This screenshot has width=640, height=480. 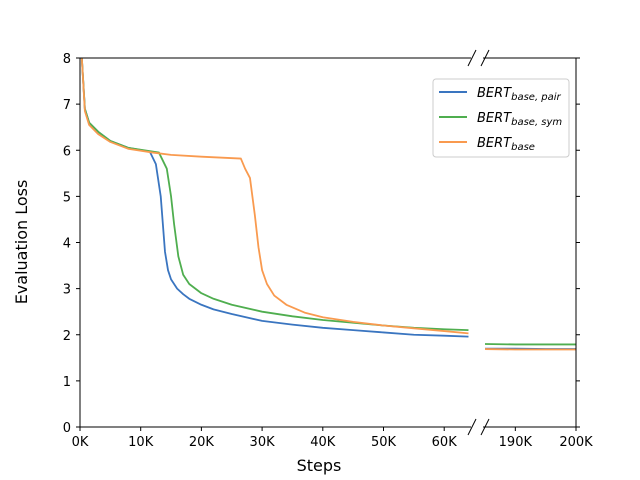 I want to click on y-tick-label: 1, so click(x=67, y=382).